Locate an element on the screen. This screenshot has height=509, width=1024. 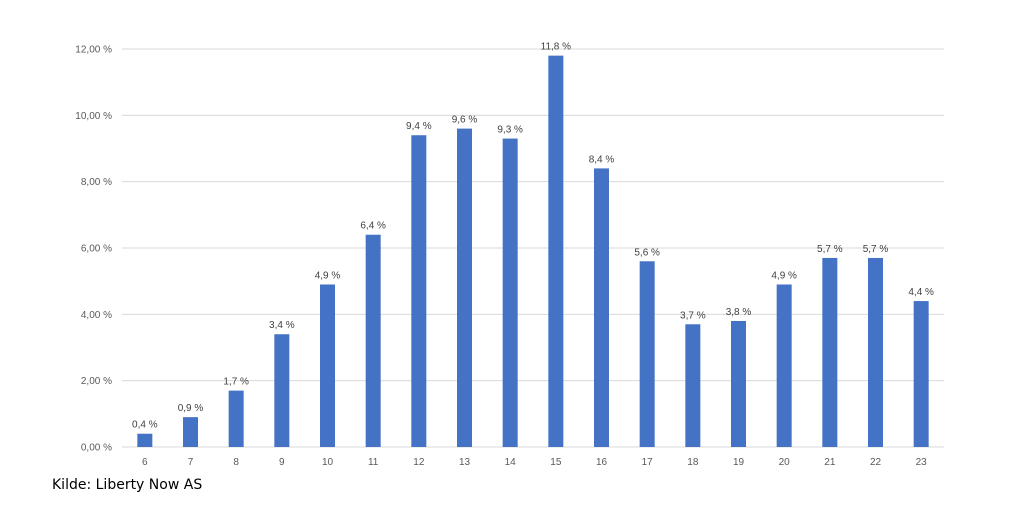
data-label: 3,7 % is located at coordinates (693, 315).